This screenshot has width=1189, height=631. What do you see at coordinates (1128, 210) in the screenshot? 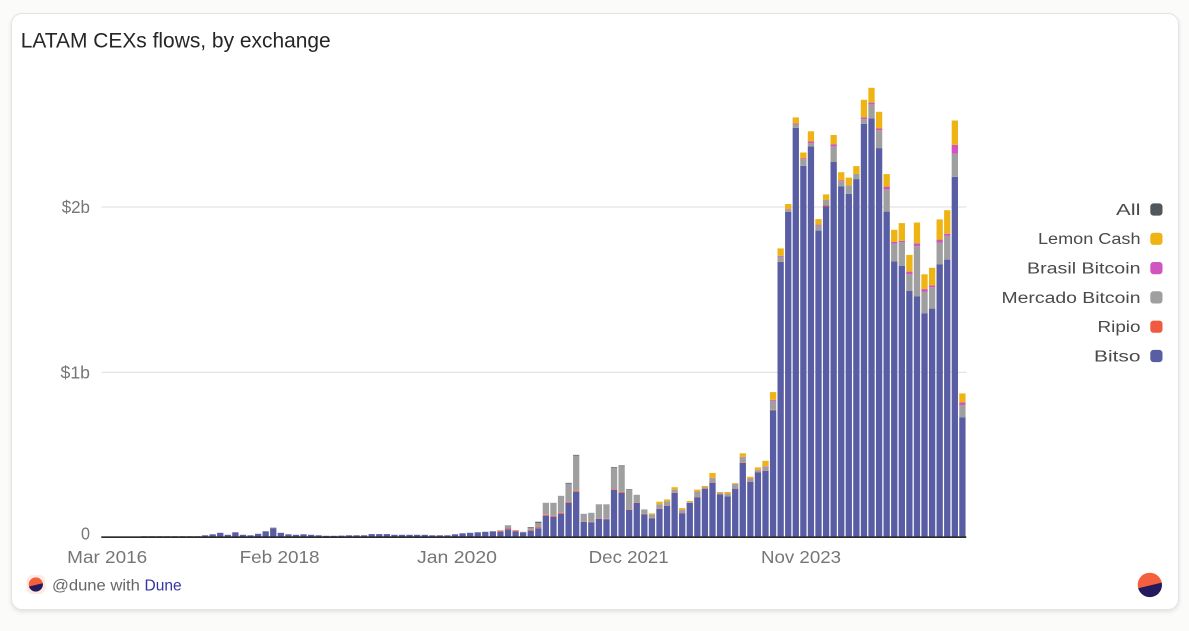
I see `svg-text: All` at bounding box center [1128, 210].